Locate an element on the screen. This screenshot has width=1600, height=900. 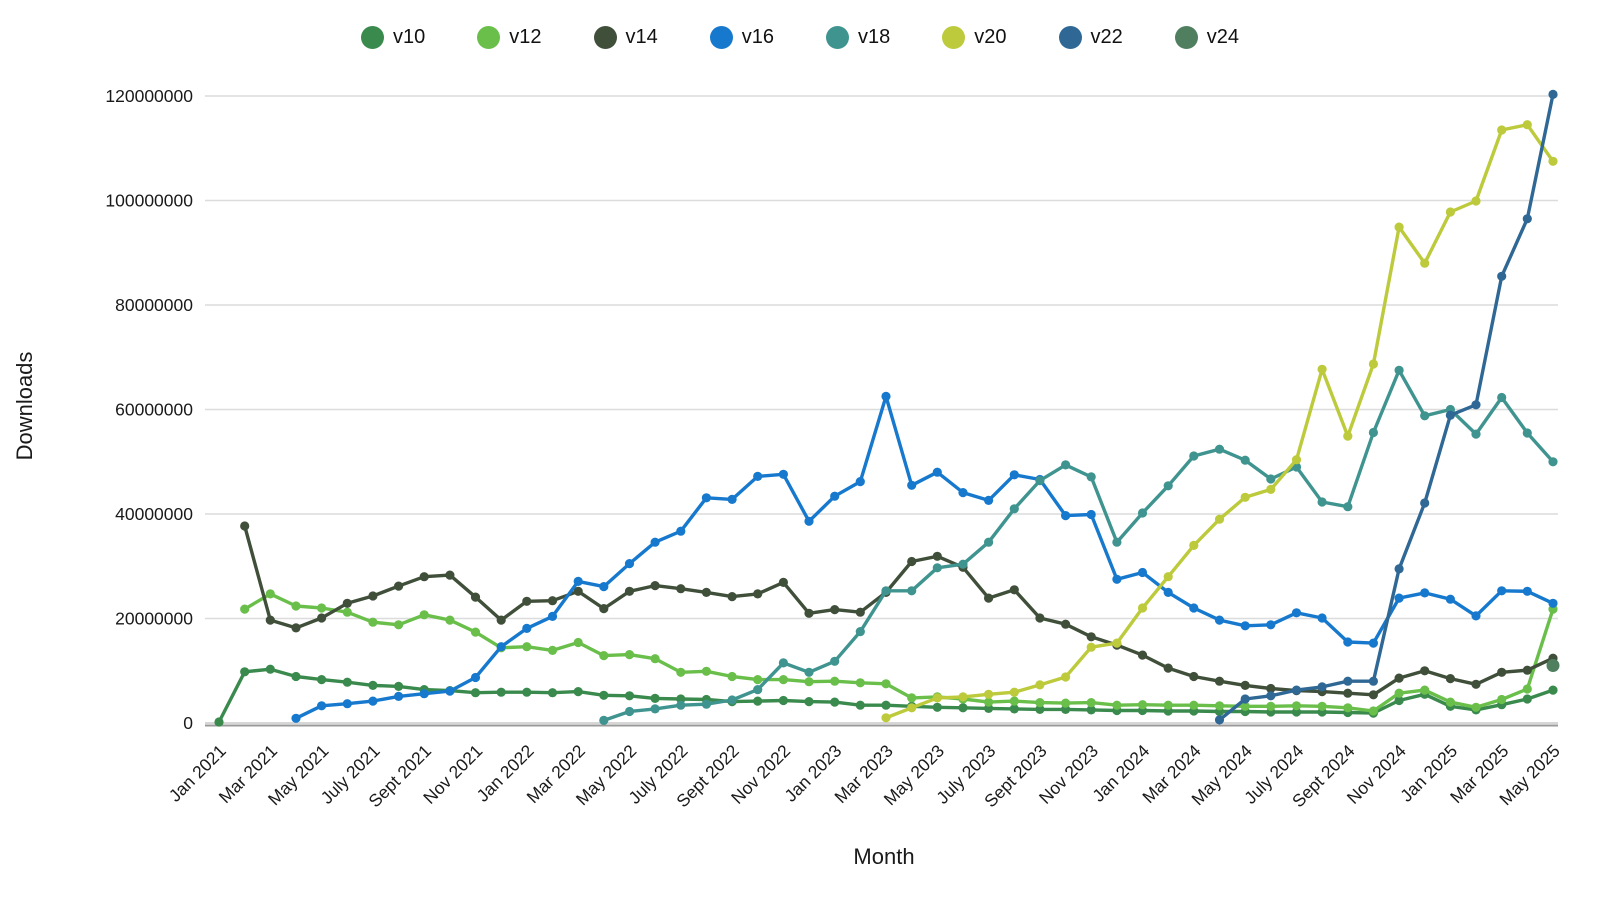
legend-item-v24: v24 is located at coordinates (1206, 37).